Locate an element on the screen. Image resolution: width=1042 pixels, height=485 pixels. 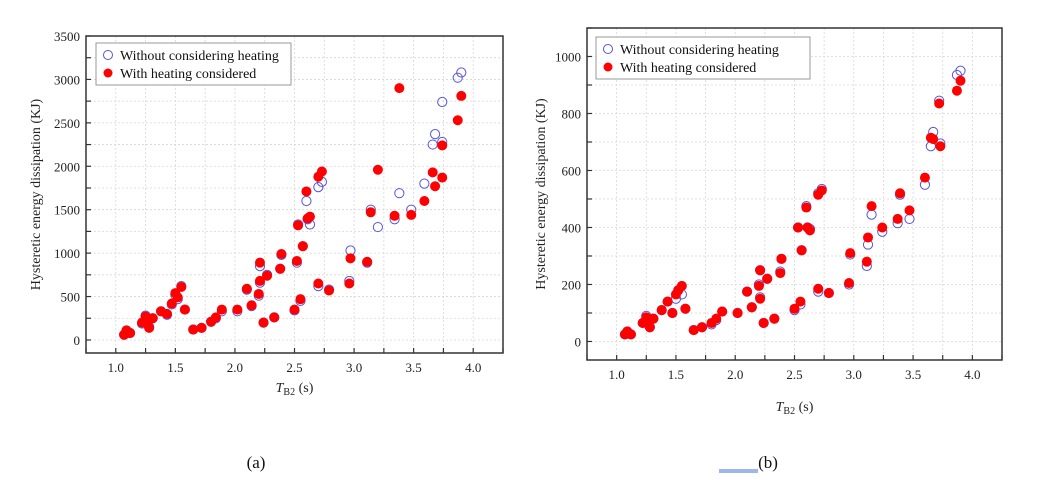
x-axis-title-main-a: T is located at coordinates (280, 388).